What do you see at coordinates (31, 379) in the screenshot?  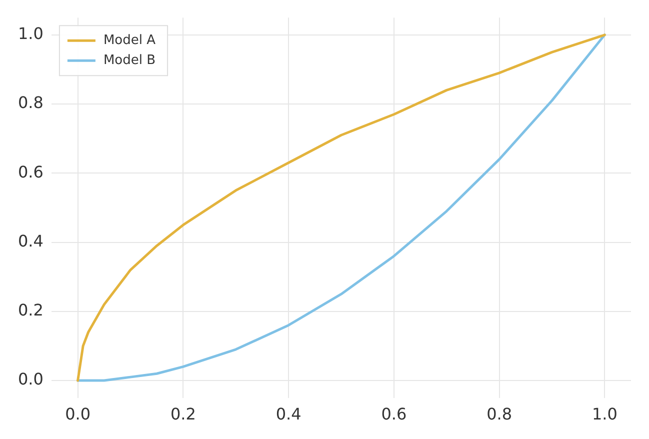 I see `y-tick-label: 0.0` at bounding box center [31, 379].